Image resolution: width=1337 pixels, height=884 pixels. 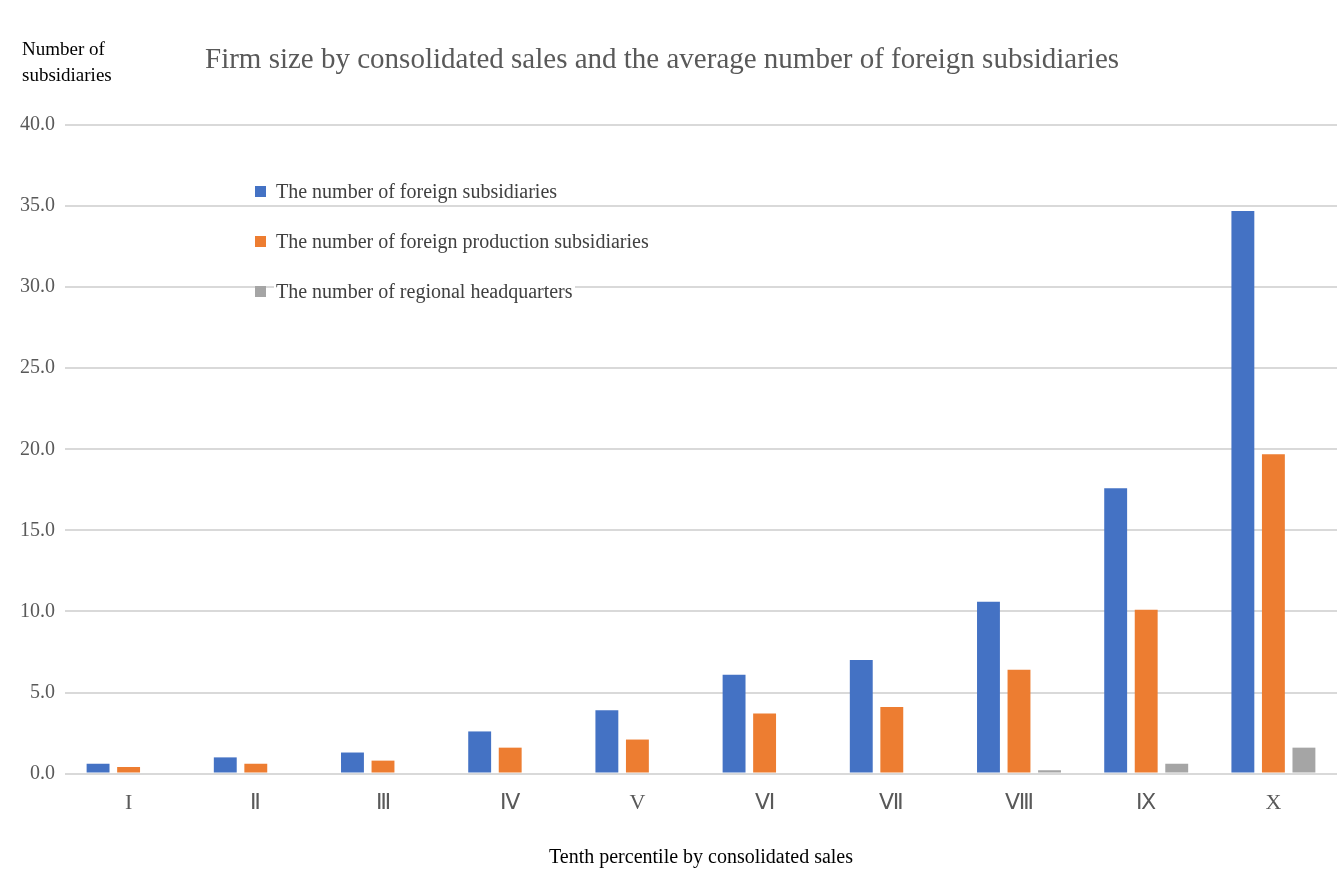 What do you see at coordinates (37, 609) in the screenshot?
I see `y-tick-label: 10.0` at bounding box center [37, 609].